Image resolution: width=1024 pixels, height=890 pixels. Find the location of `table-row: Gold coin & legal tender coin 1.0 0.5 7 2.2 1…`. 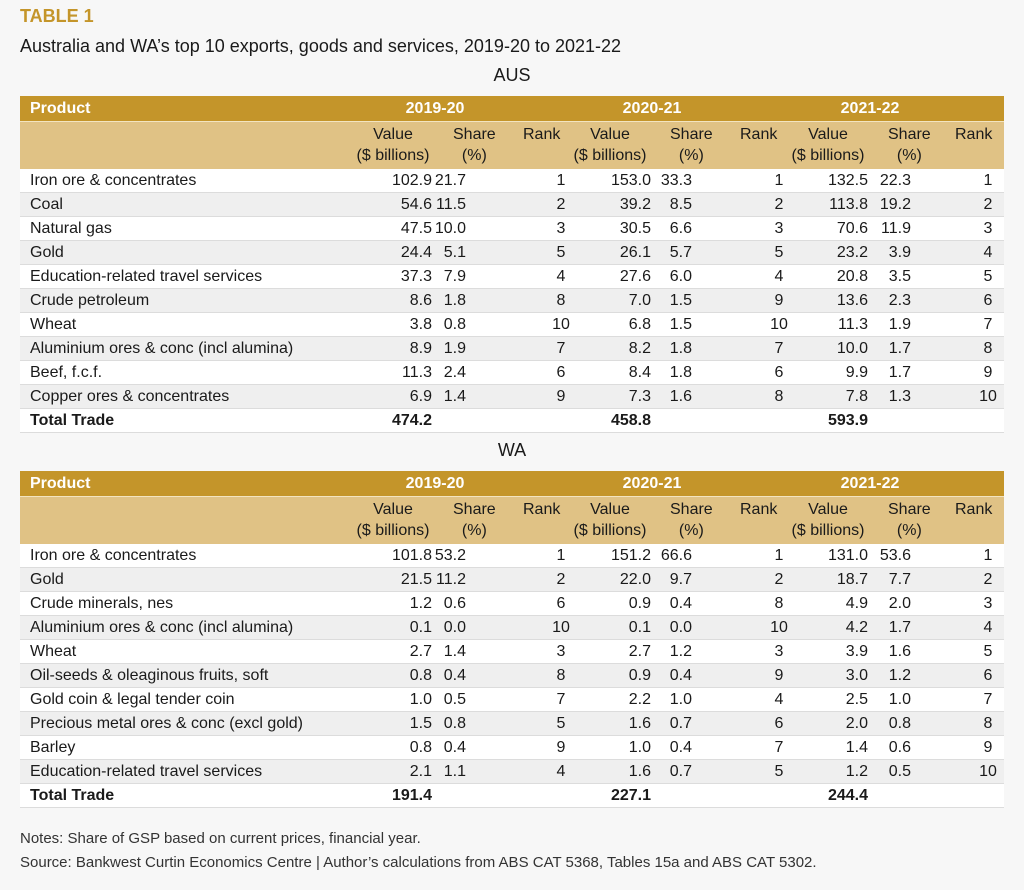

table-row: Gold coin & legal tender coin 1.0 0.5 7 2.2 1… is located at coordinates (512, 700).